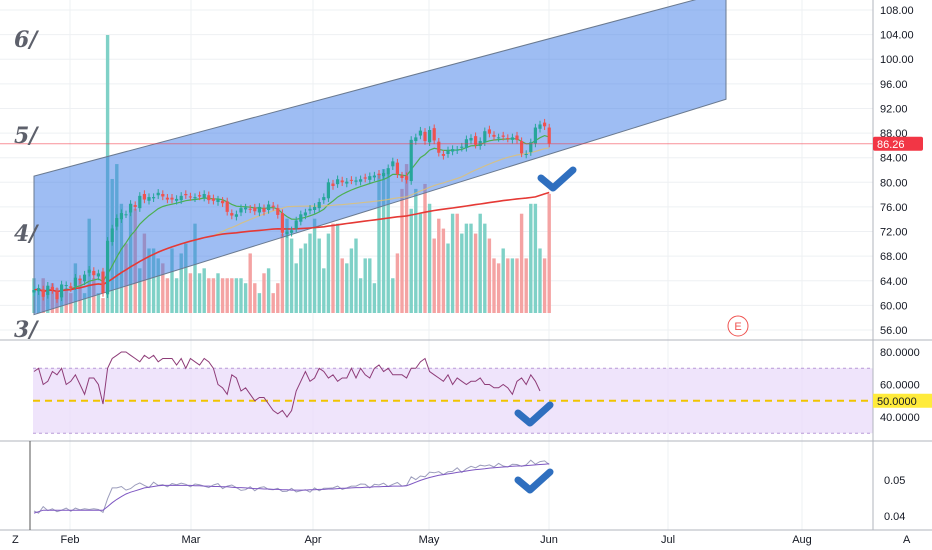 Image resolution: width=932 pixels, height=550 pixels. Describe the element at coordinates (429, 540) in the screenshot. I see `time-tick-label: May` at that location.